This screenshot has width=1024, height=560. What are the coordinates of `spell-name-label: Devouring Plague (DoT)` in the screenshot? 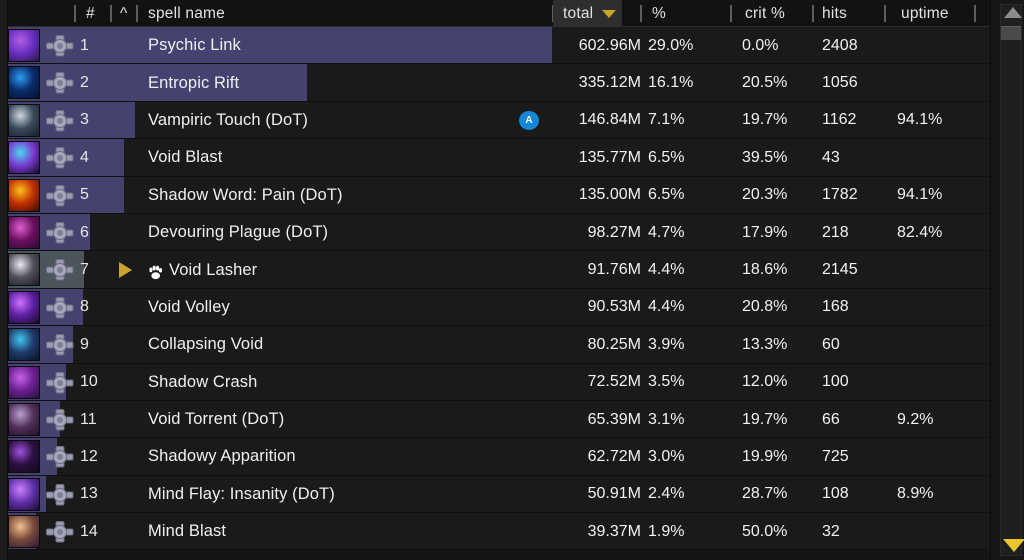 It's located at (238, 232).